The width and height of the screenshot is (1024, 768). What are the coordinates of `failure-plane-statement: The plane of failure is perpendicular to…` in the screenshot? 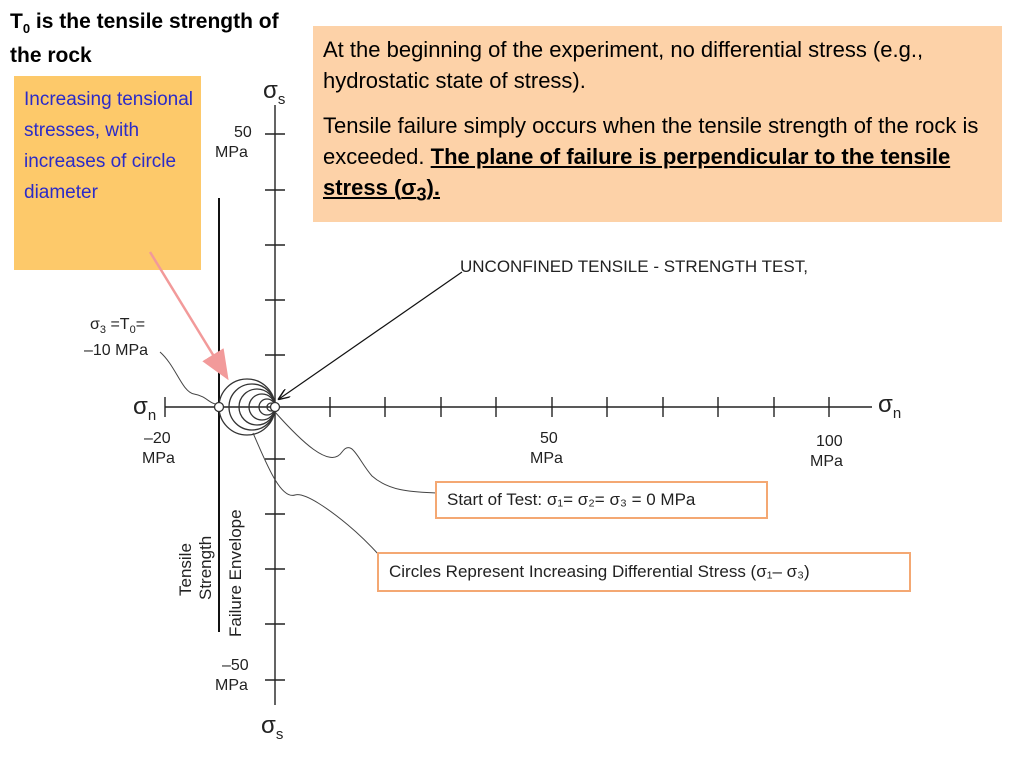 It's located at (637, 174).